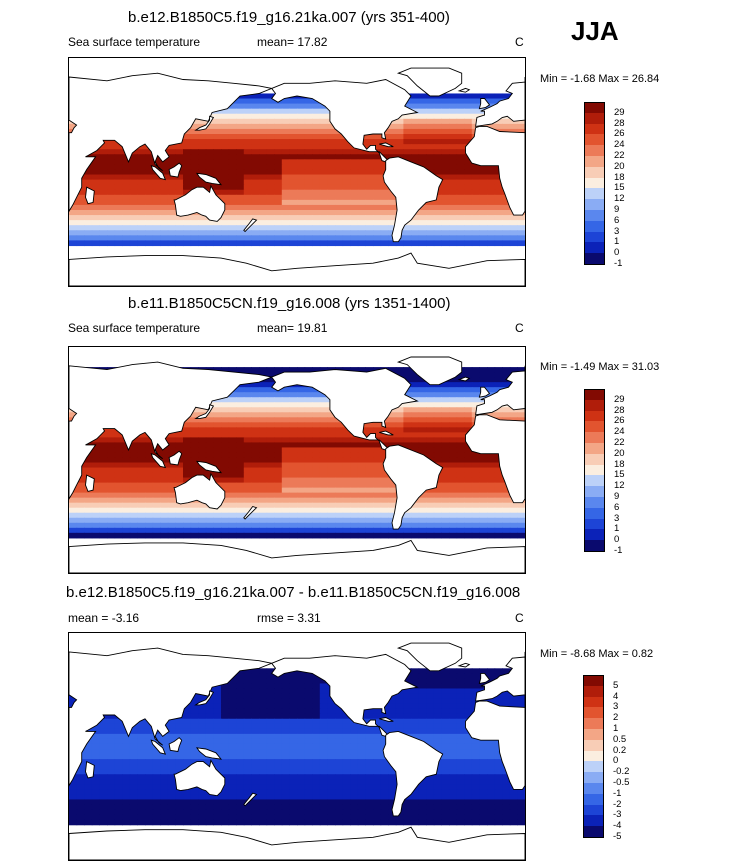 The height and width of the screenshot is (866, 733). Describe the element at coordinates (616, 685) in the screenshot. I see `colorbar-label: 5` at that location.